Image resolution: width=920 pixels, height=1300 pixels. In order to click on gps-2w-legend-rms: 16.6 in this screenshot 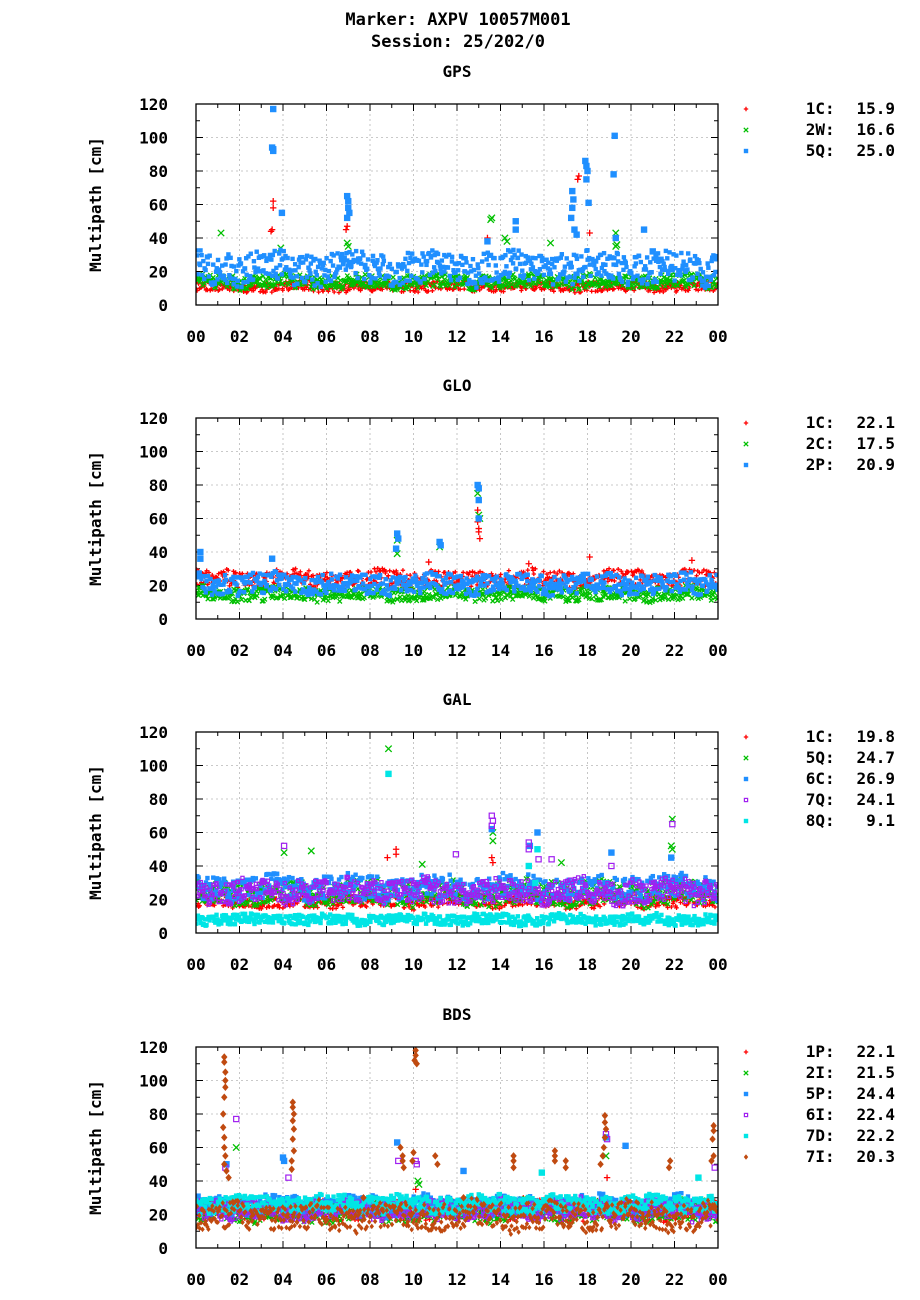, I will do `click(875, 129)`.